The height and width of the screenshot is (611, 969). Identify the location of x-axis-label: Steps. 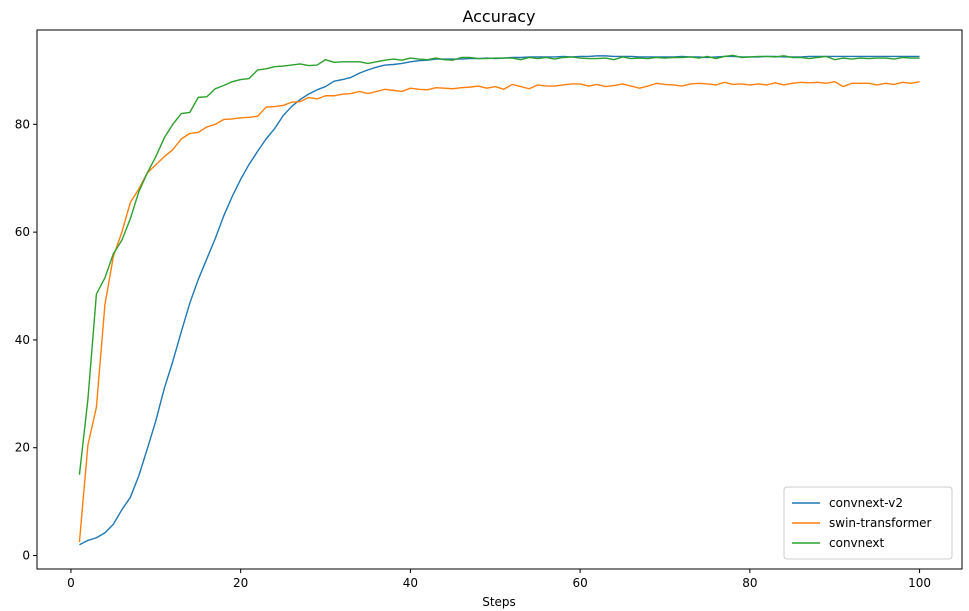
(499, 602).